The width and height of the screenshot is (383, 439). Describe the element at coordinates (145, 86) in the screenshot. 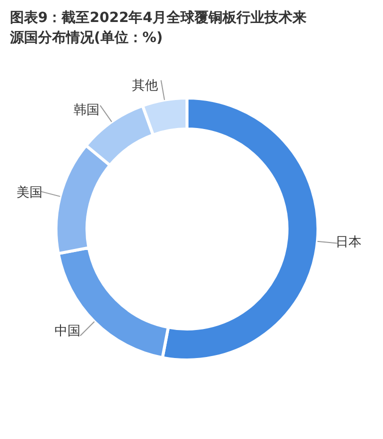

I see `slice-label: 其他` at that location.